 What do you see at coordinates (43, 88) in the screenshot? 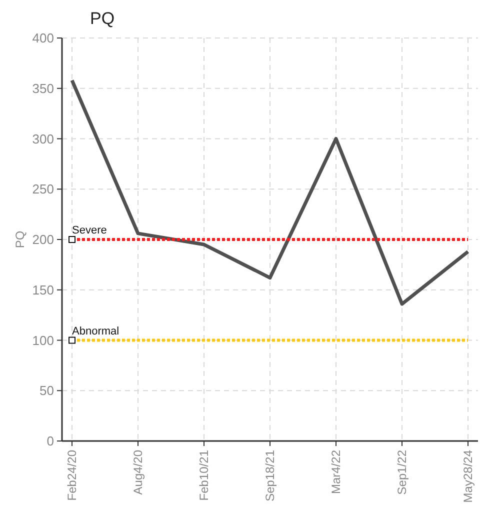
I see `y-tick-label: 350` at bounding box center [43, 88].